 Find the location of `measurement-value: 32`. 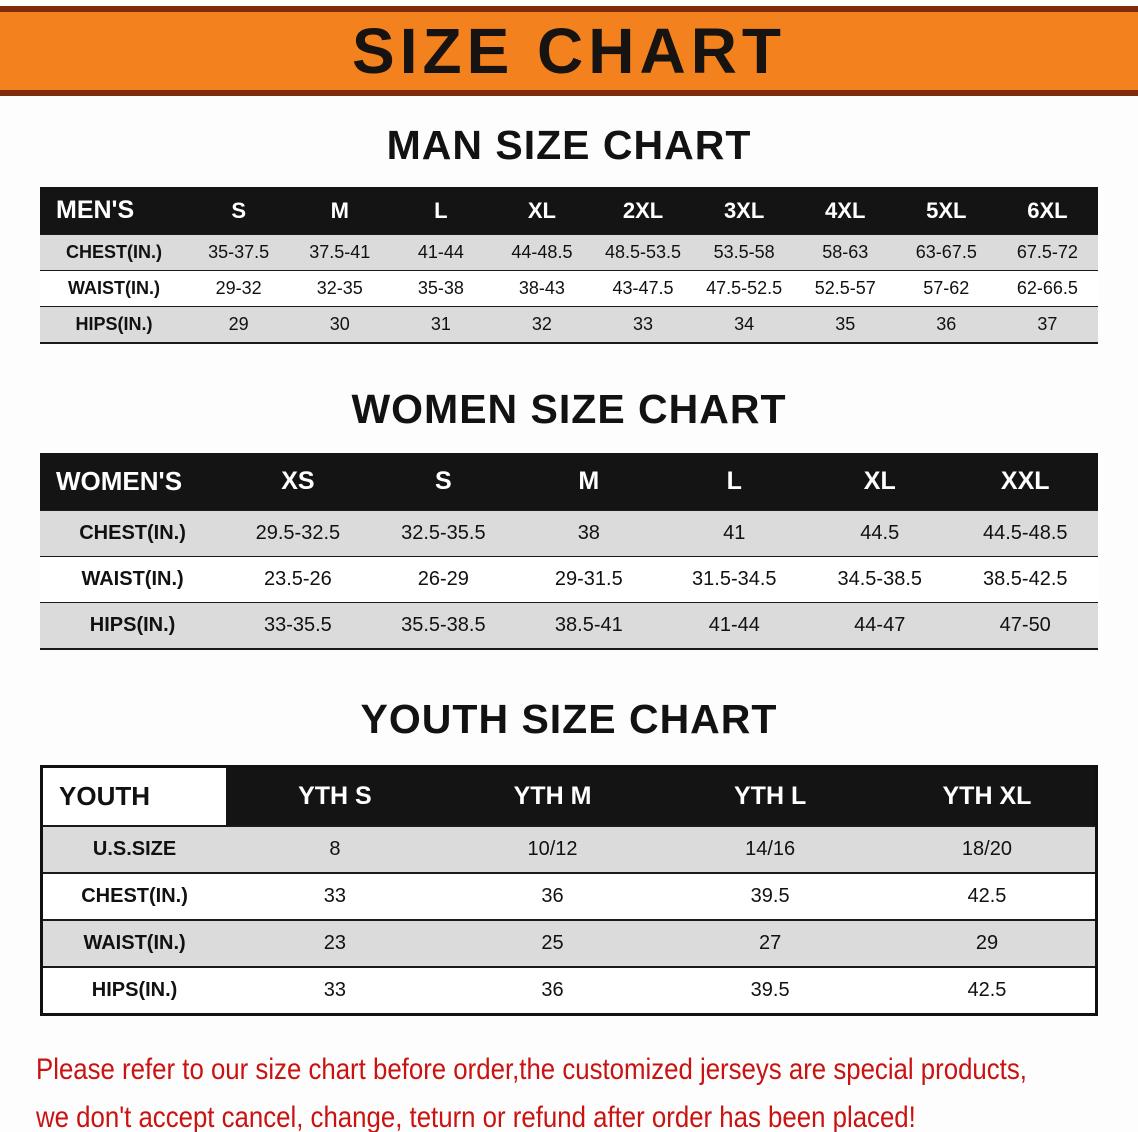

measurement-value: 32 is located at coordinates (542, 324).